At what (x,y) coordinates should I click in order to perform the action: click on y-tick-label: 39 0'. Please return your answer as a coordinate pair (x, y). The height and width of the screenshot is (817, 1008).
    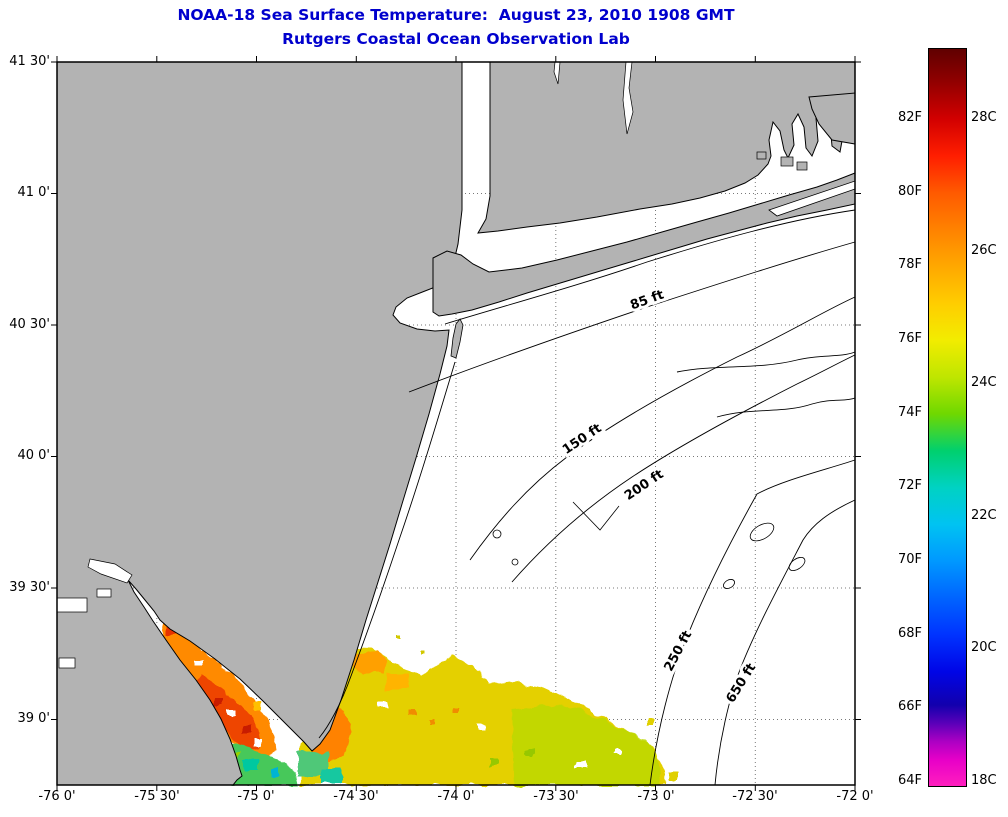
    Looking at the image, I should click on (33, 718).